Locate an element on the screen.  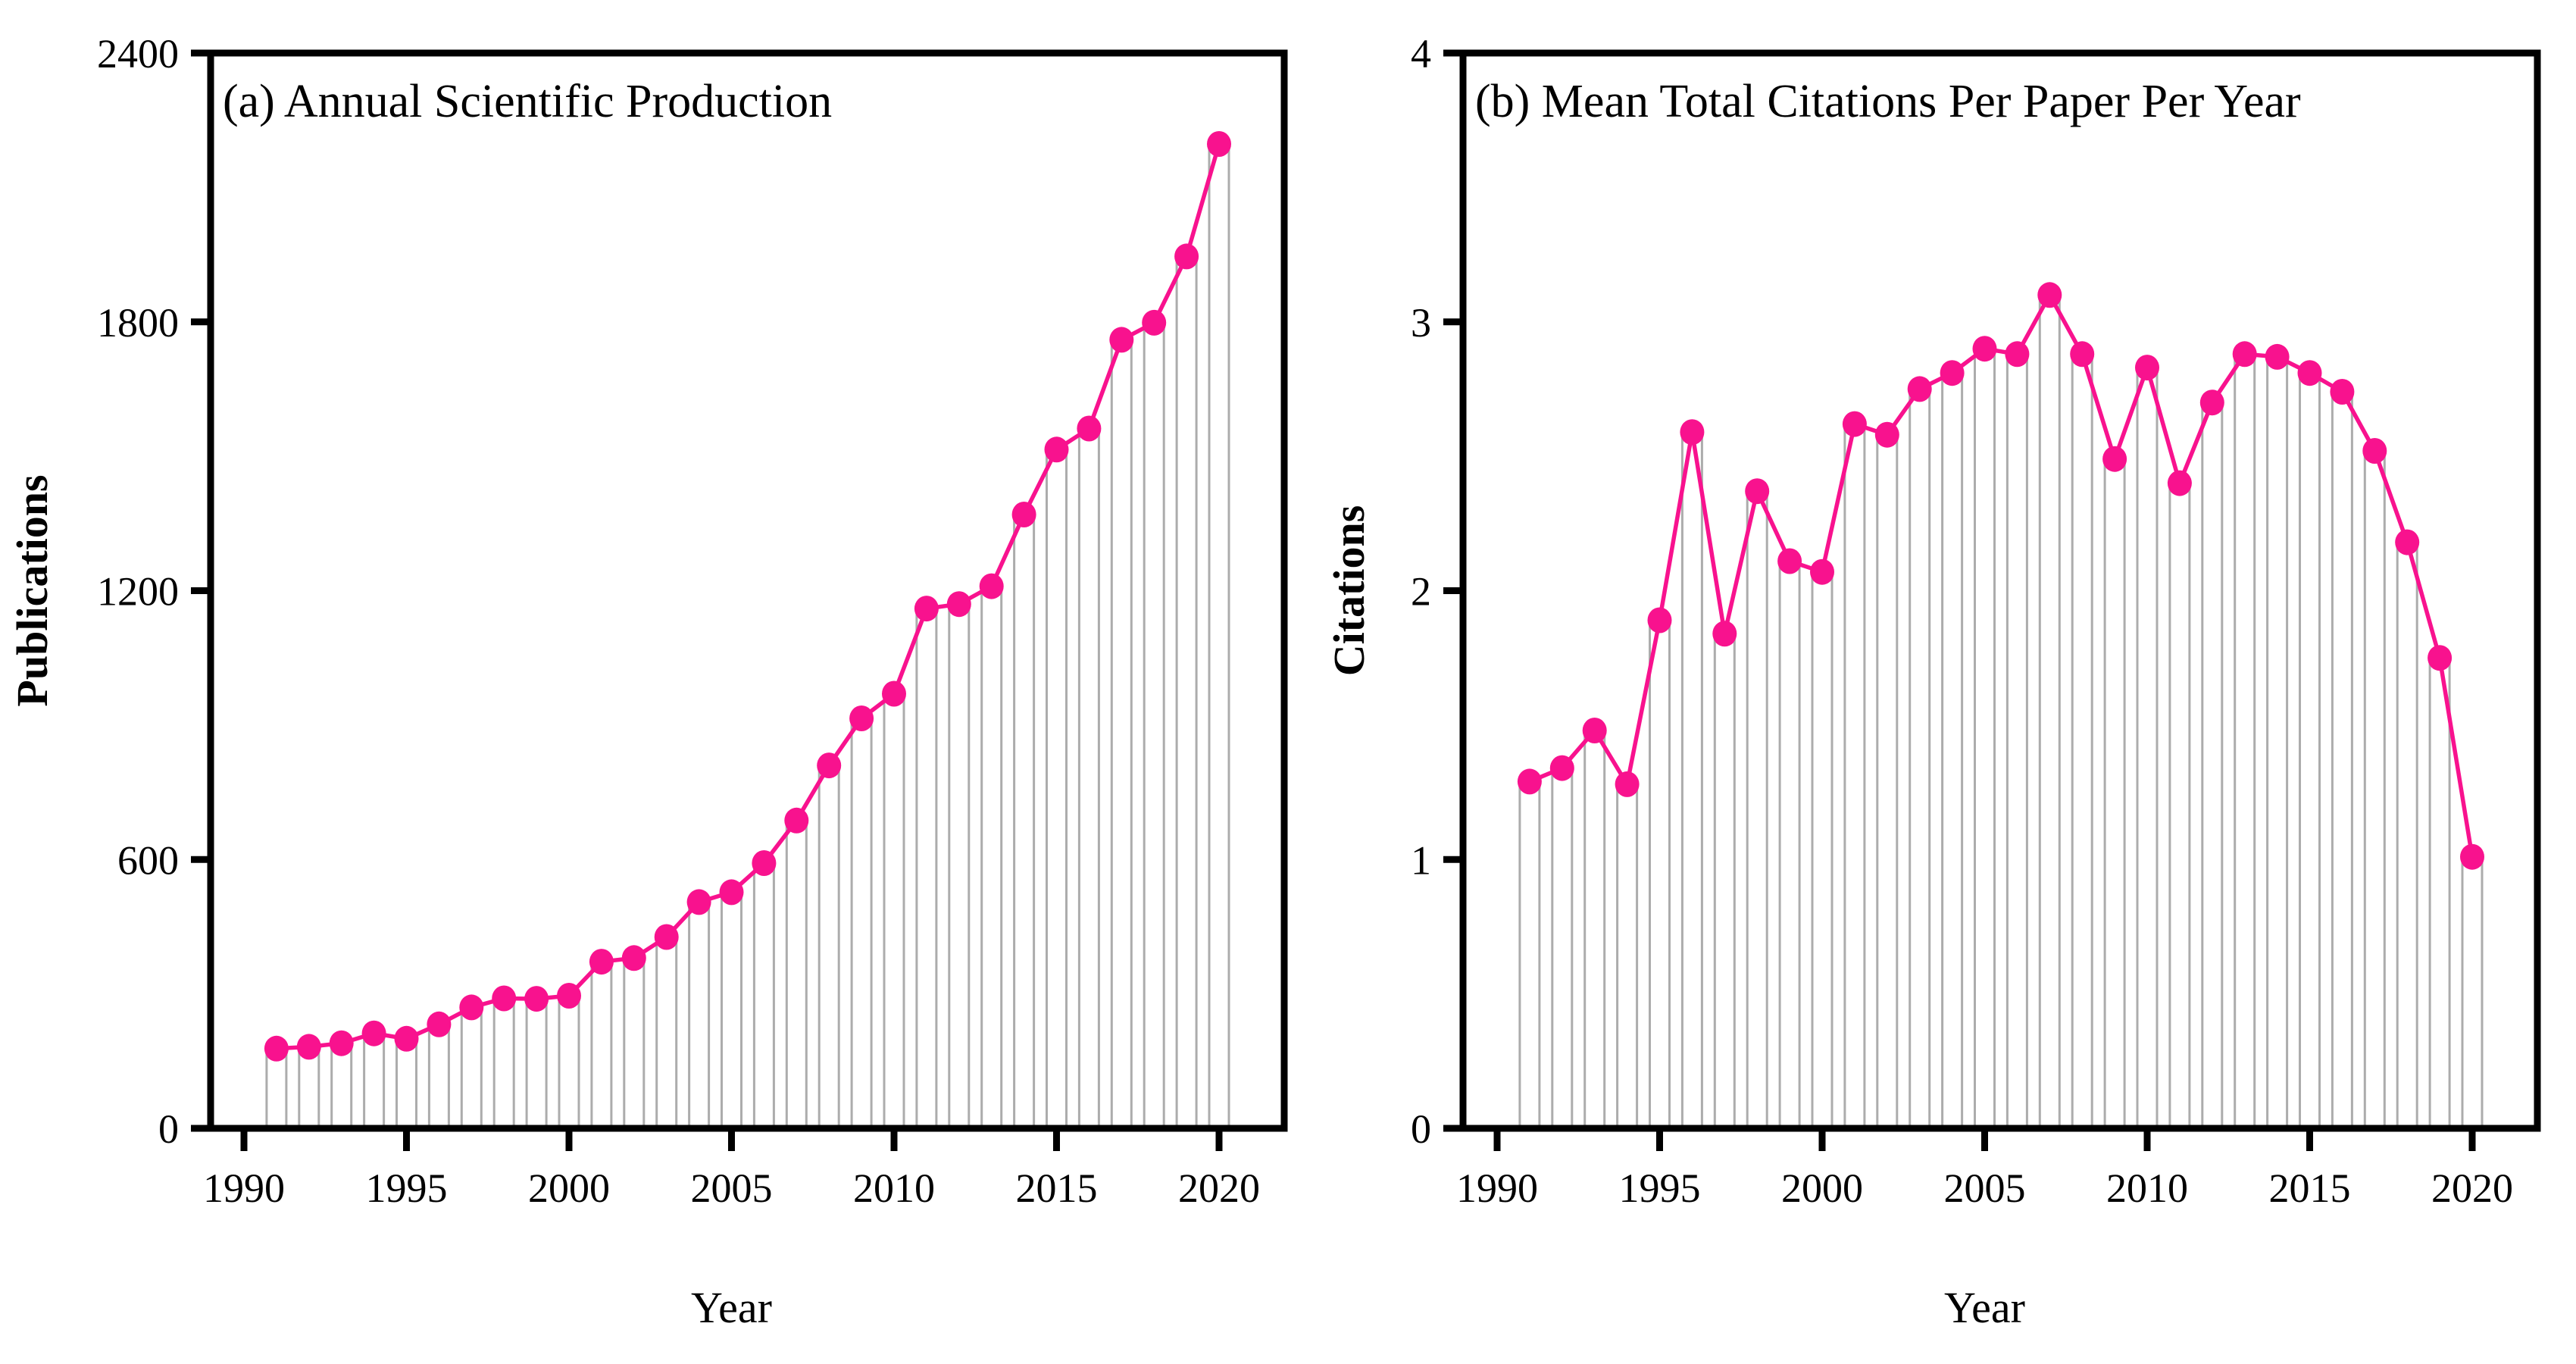
data-point-marker-2013 is located at coordinates (991, 586).